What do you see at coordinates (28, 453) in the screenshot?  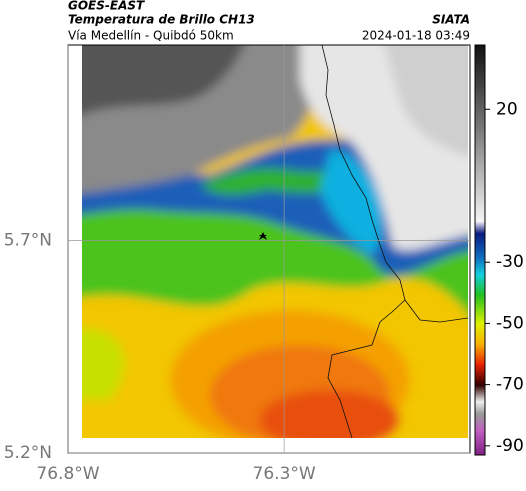 I see `y-tick-label: 5.2°N` at bounding box center [28, 453].